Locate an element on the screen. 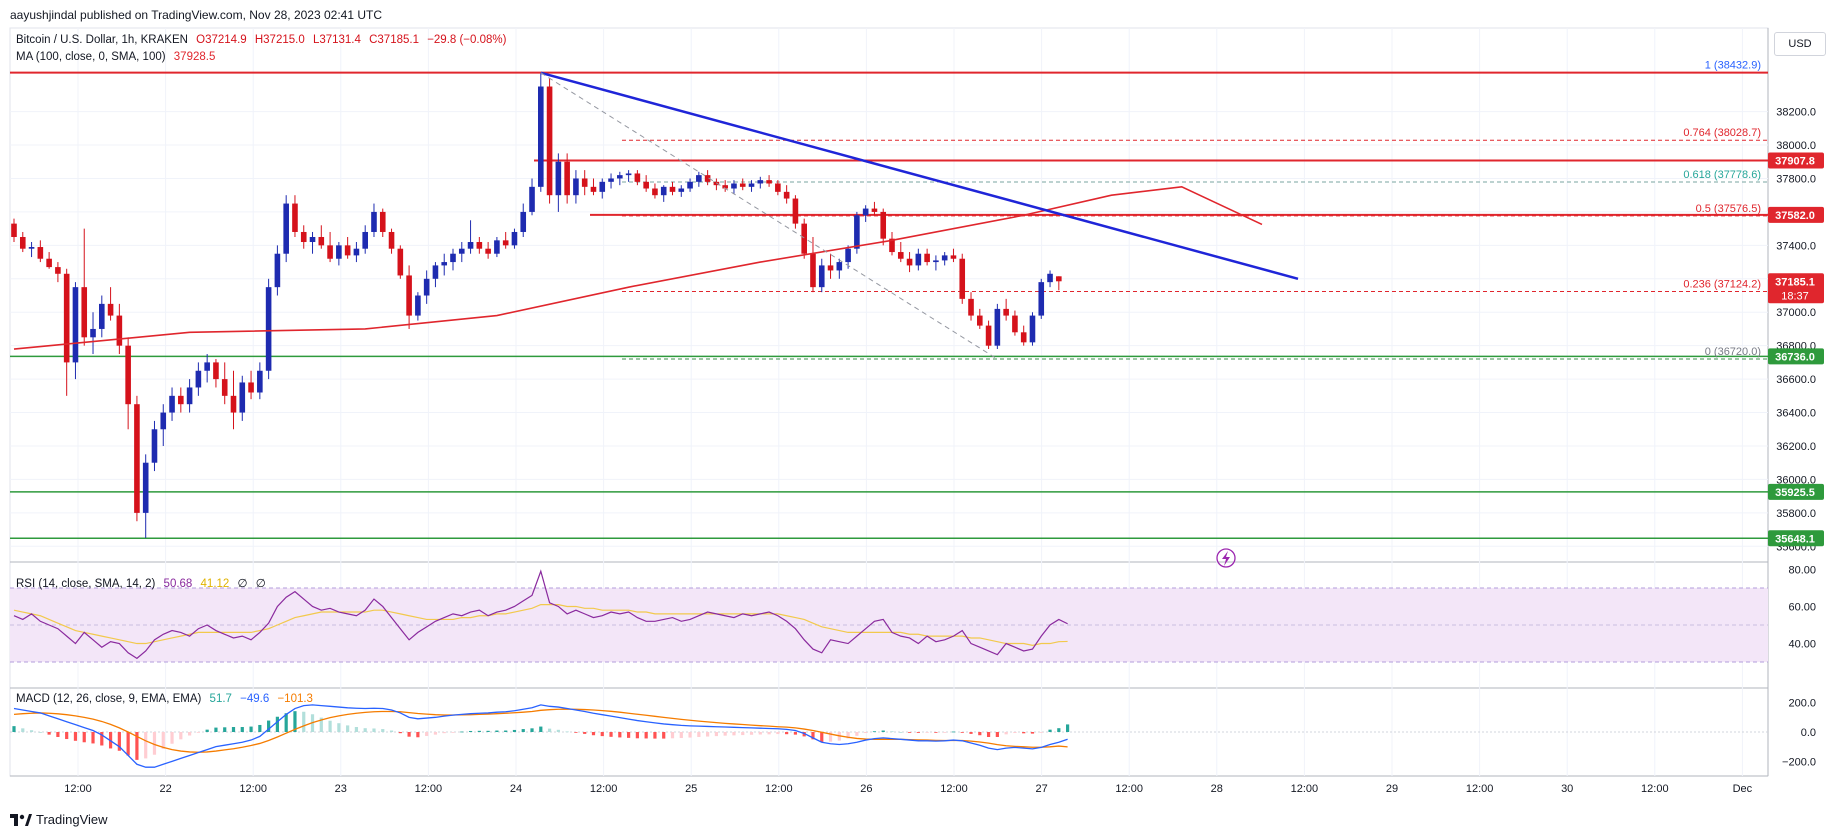 Image resolution: width=1835 pixels, height=839 pixels. price-tag-label: 37185.1 is located at coordinates (1795, 282).